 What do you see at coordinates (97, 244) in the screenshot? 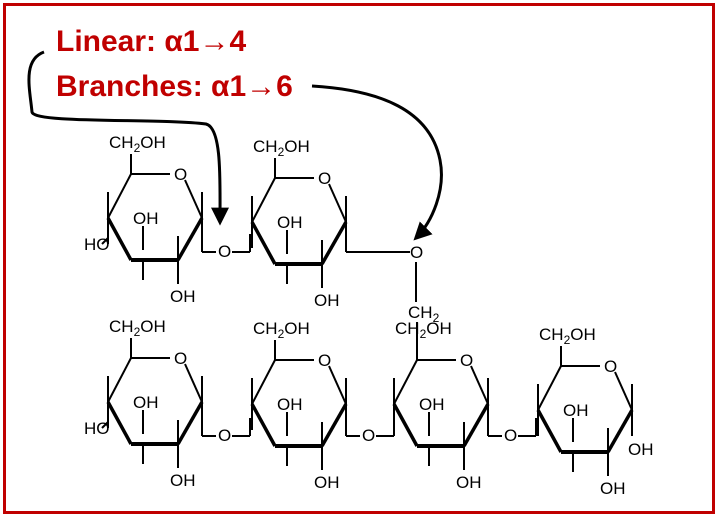
I see `ho-label-t1: HO` at bounding box center [97, 244].